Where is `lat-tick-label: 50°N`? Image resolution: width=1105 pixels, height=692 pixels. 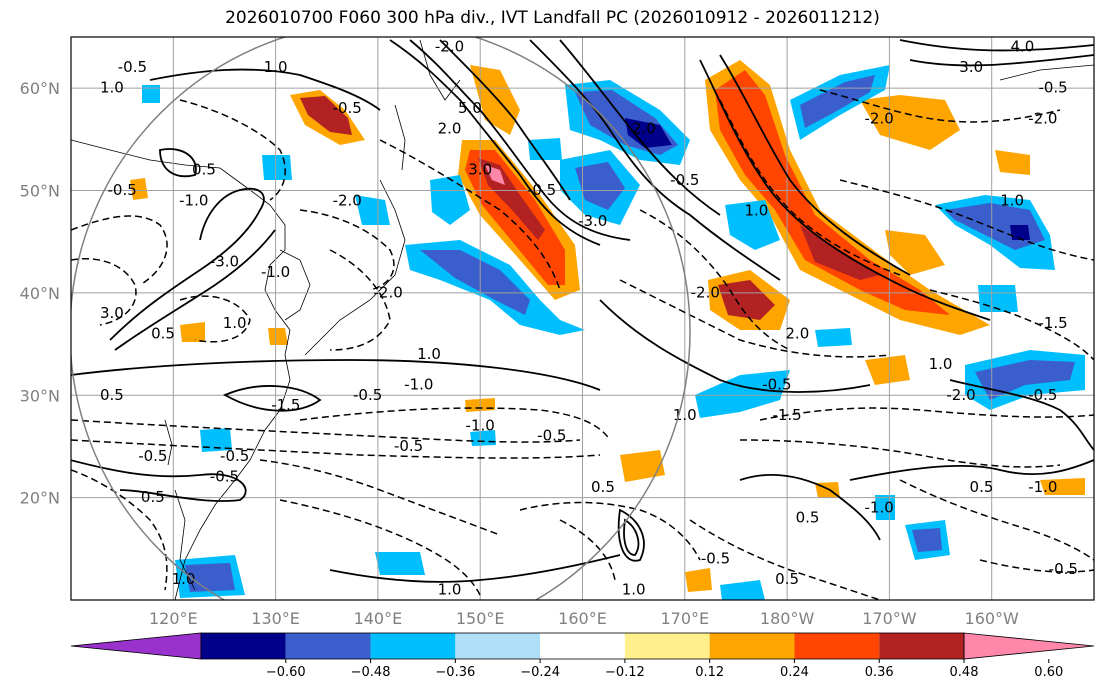 lat-tick-label: 50°N is located at coordinates (40, 191).